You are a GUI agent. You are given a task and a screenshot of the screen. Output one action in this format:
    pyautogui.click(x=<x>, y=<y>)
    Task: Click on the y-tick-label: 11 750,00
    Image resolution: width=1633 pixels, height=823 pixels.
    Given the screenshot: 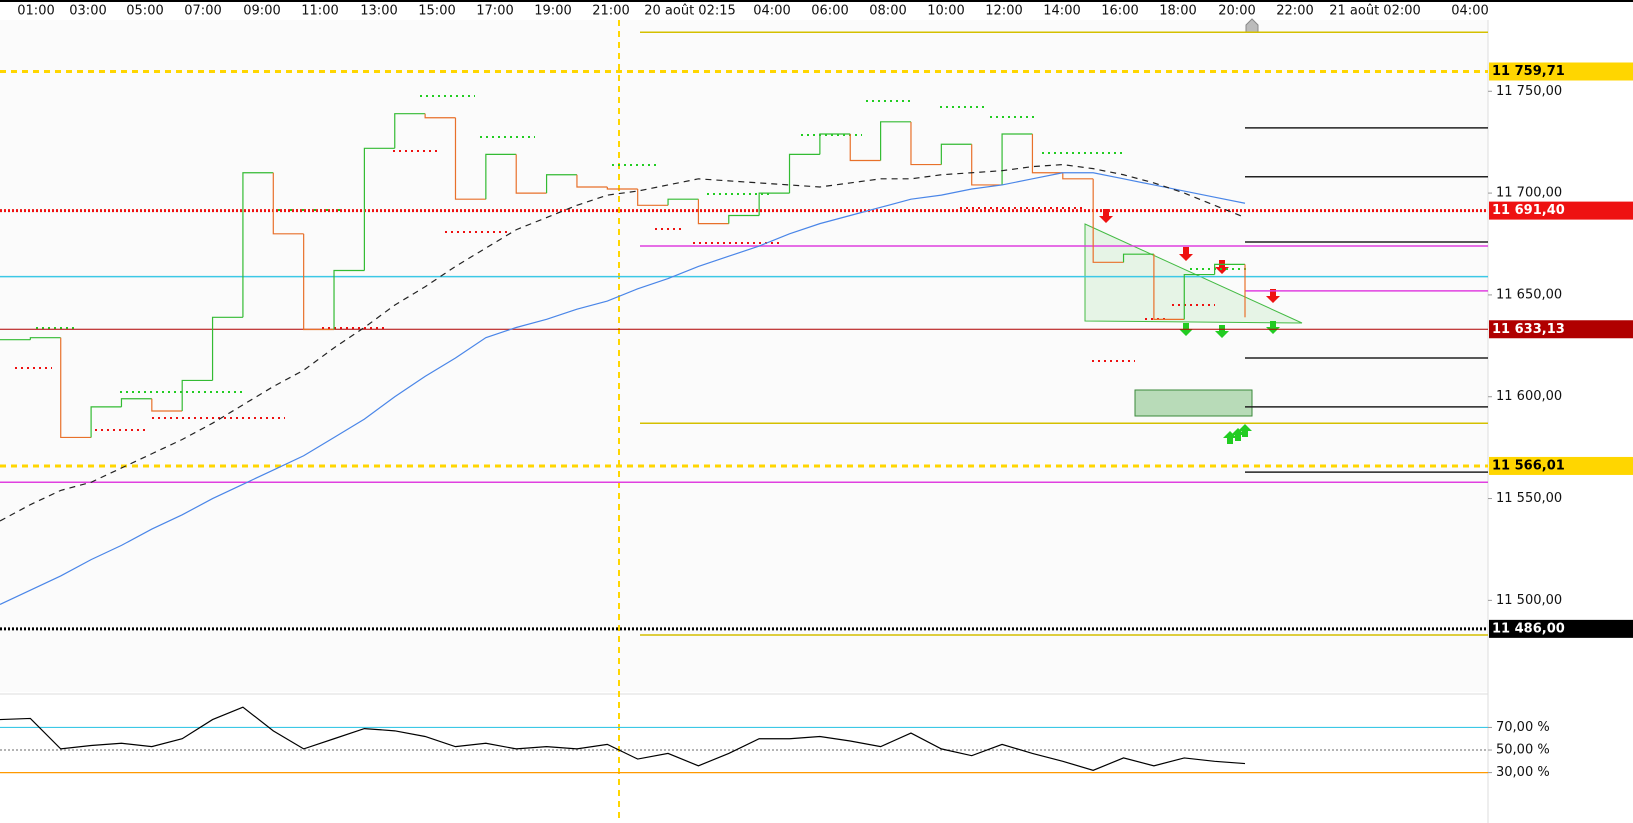 What is the action you would take?
    pyautogui.click(x=1529, y=91)
    